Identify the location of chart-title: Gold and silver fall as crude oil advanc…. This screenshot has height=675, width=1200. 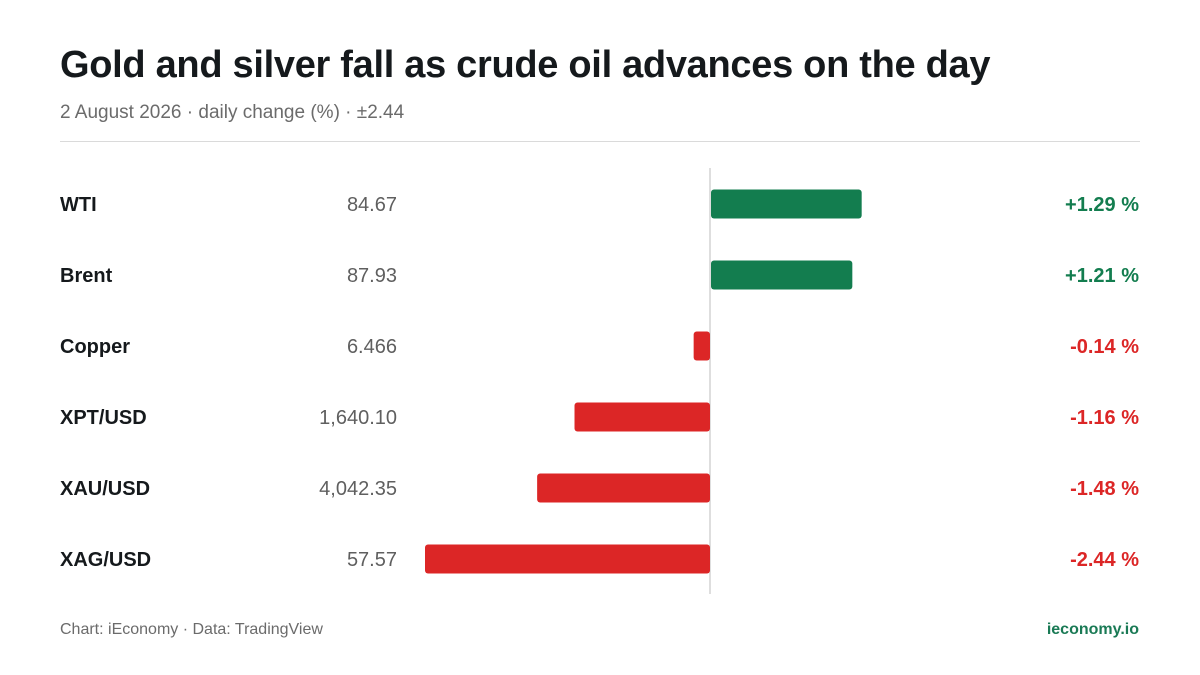
(525, 65).